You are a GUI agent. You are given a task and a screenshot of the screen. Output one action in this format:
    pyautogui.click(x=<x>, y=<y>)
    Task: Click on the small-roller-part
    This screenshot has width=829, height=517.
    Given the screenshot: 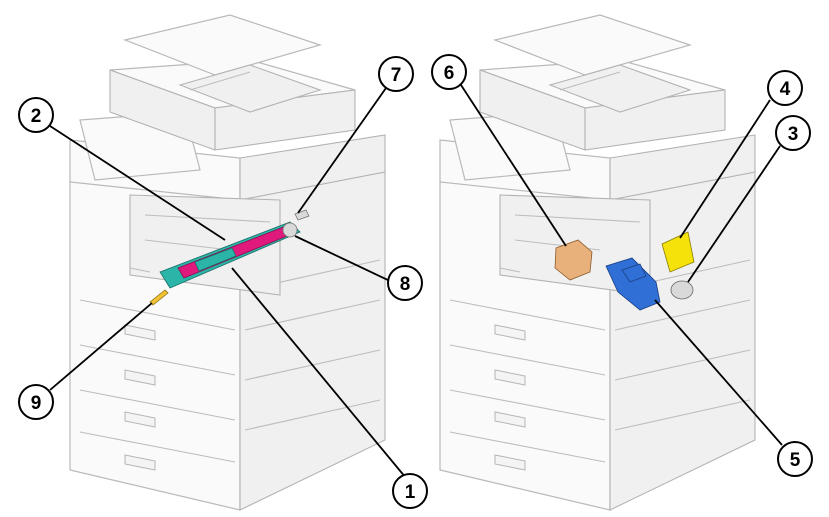 What is the action you would take?
    pyautogui.click(x=290, y=230)
    